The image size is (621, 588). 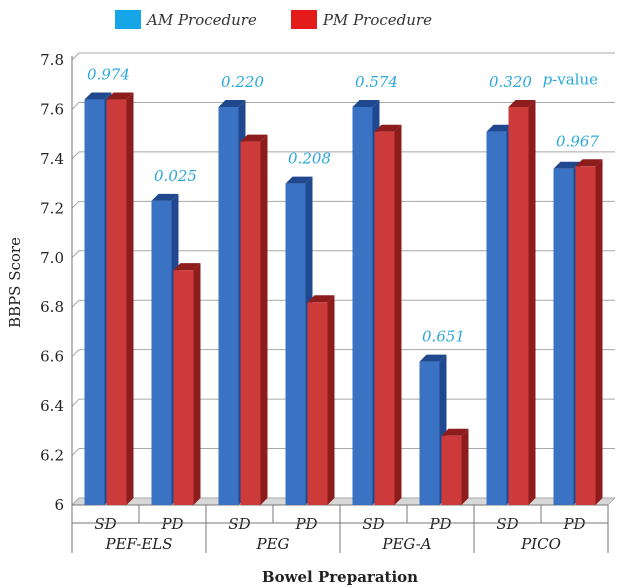 I want to click on y-tick-label: 7.2, so click(x=52, y=208).